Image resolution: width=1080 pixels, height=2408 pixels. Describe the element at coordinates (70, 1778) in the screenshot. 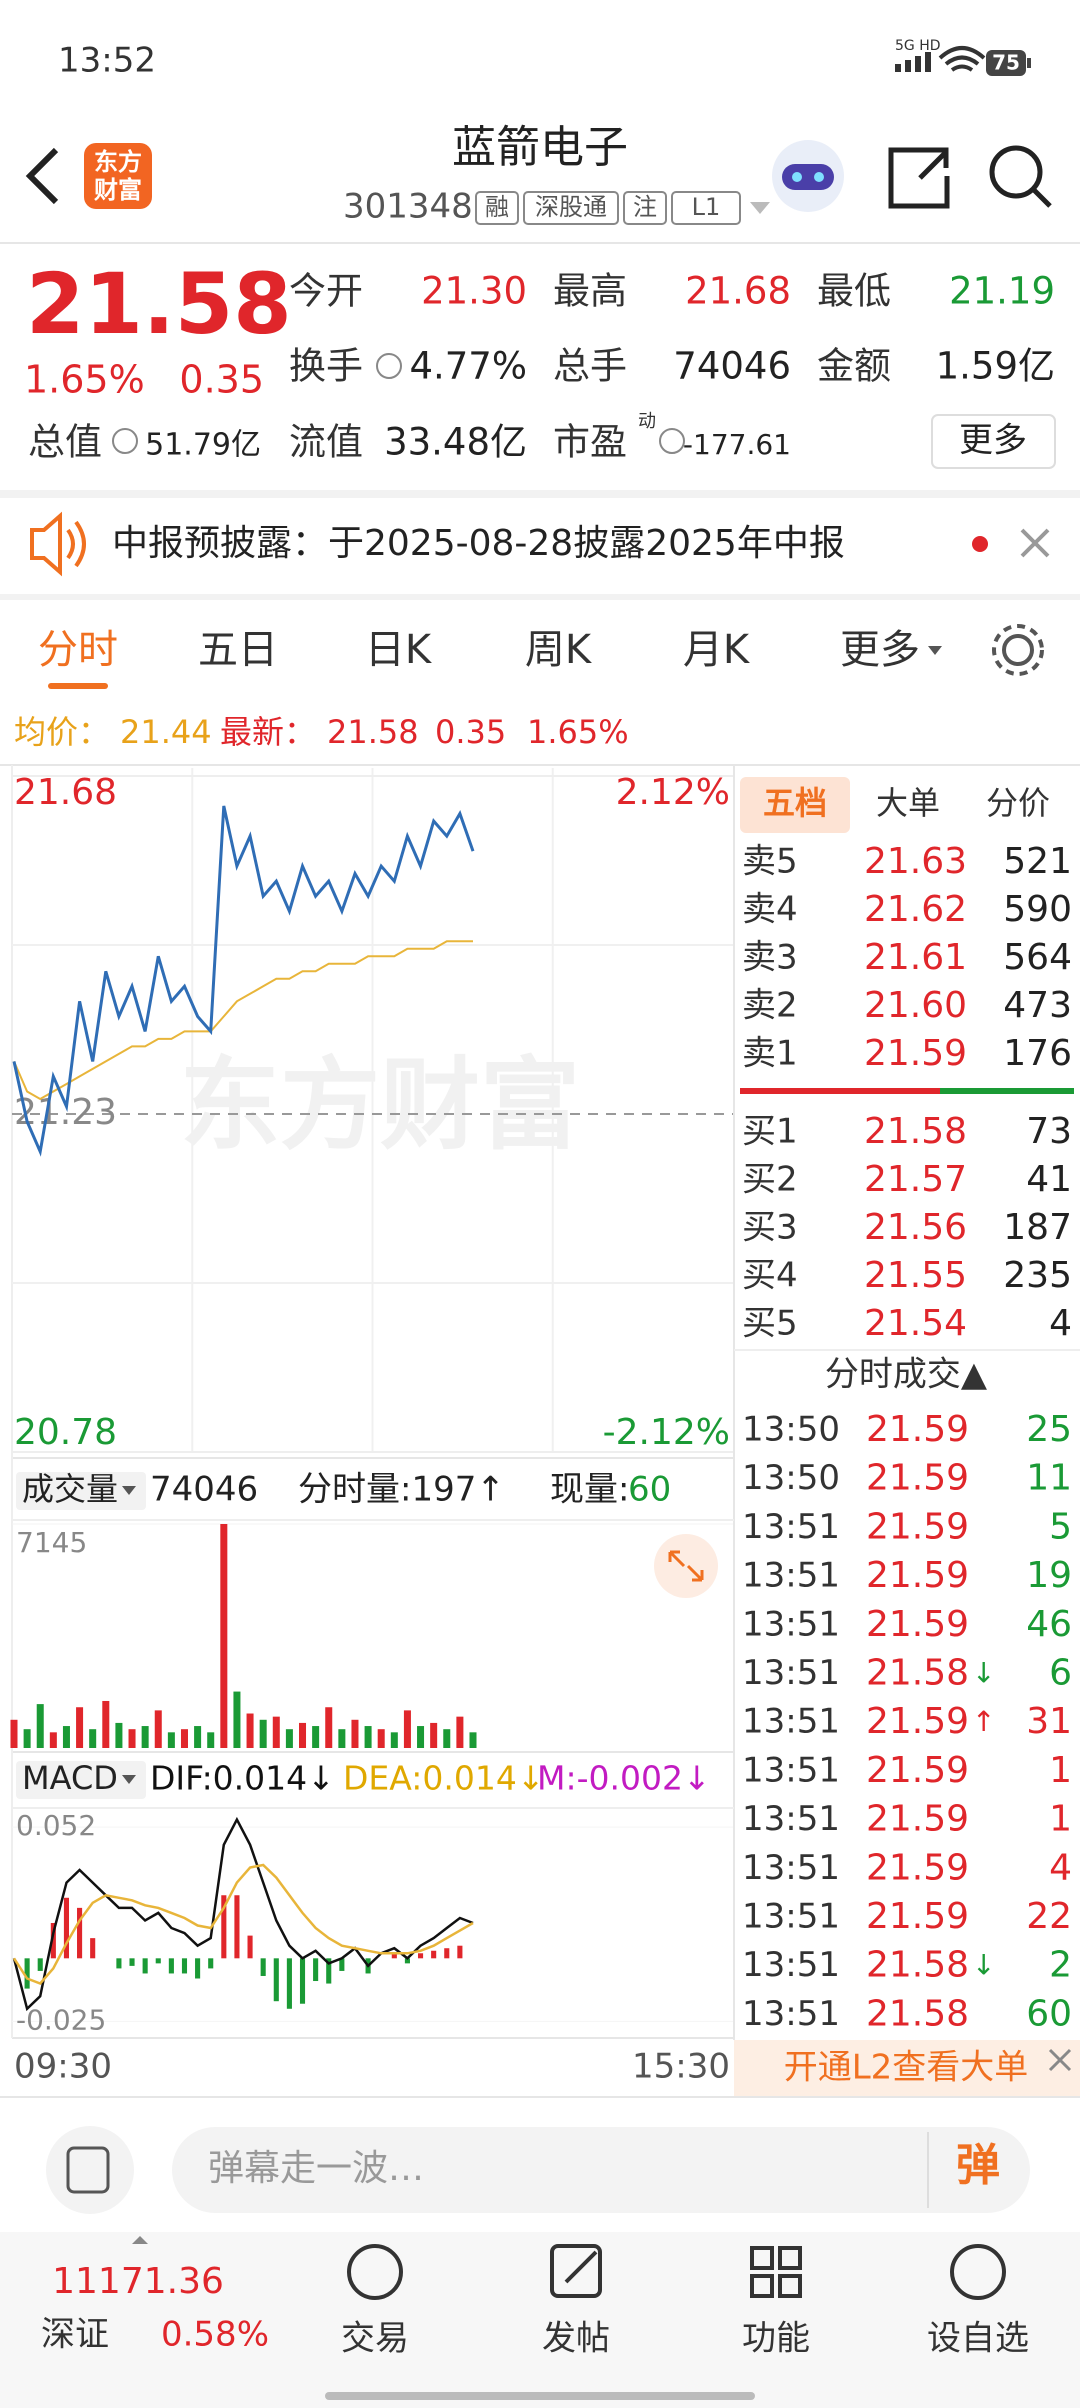

I see `macd-title: MACD` at that location.